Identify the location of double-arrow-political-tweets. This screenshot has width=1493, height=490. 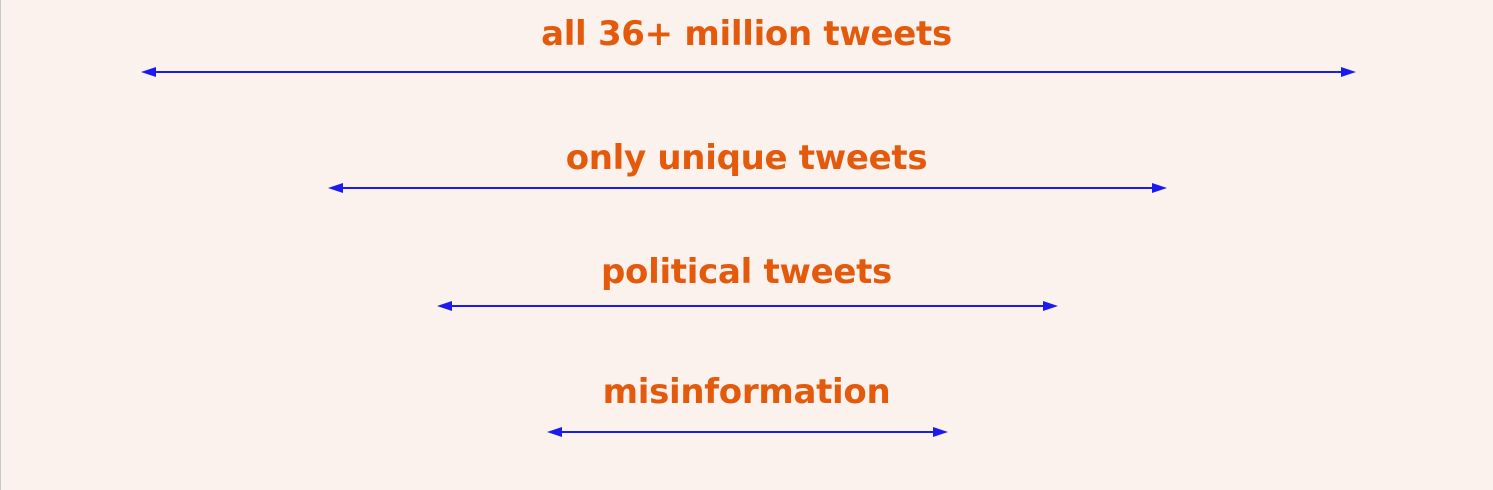
(747, 306).